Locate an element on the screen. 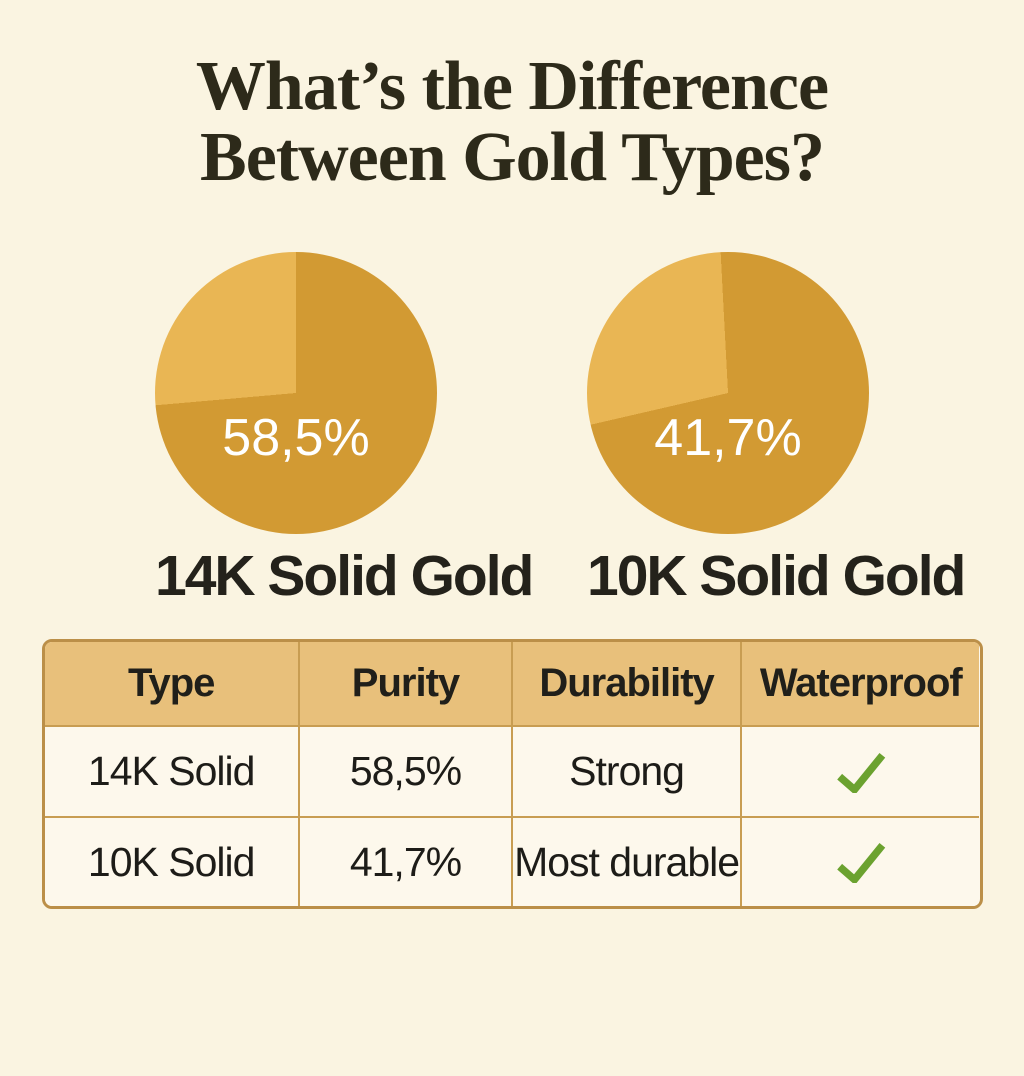  table-cell-durability-14k: Strong is located at coordinates (626, 771).